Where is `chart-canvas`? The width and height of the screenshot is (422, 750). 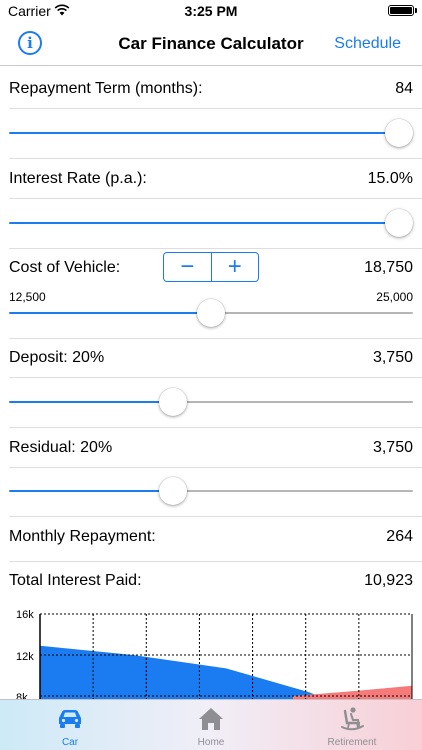 chart-canvas is located at coordinates (226, 656).